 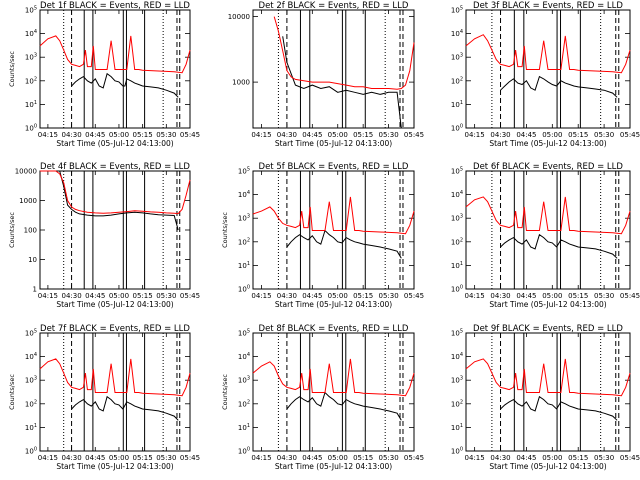 I want to click on y-tick-label: 10, so click(x=32, y=260).